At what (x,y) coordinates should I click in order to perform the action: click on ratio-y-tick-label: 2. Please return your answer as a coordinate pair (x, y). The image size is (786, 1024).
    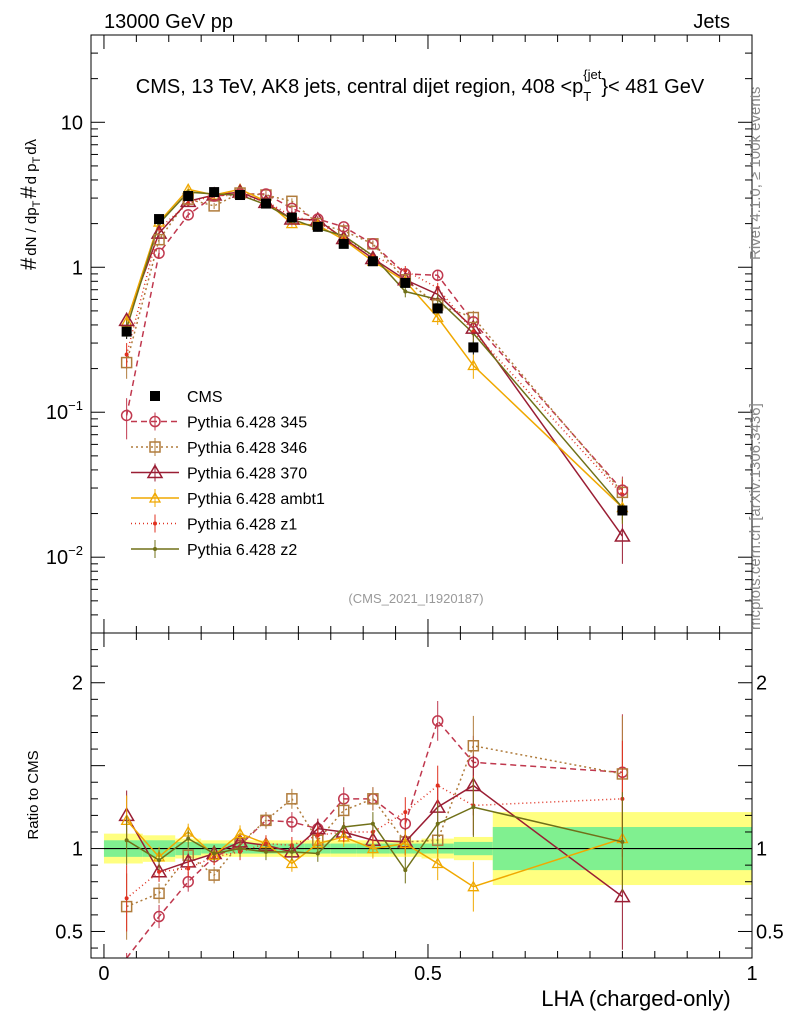
    Looking at the image, I should click on (77, 684).